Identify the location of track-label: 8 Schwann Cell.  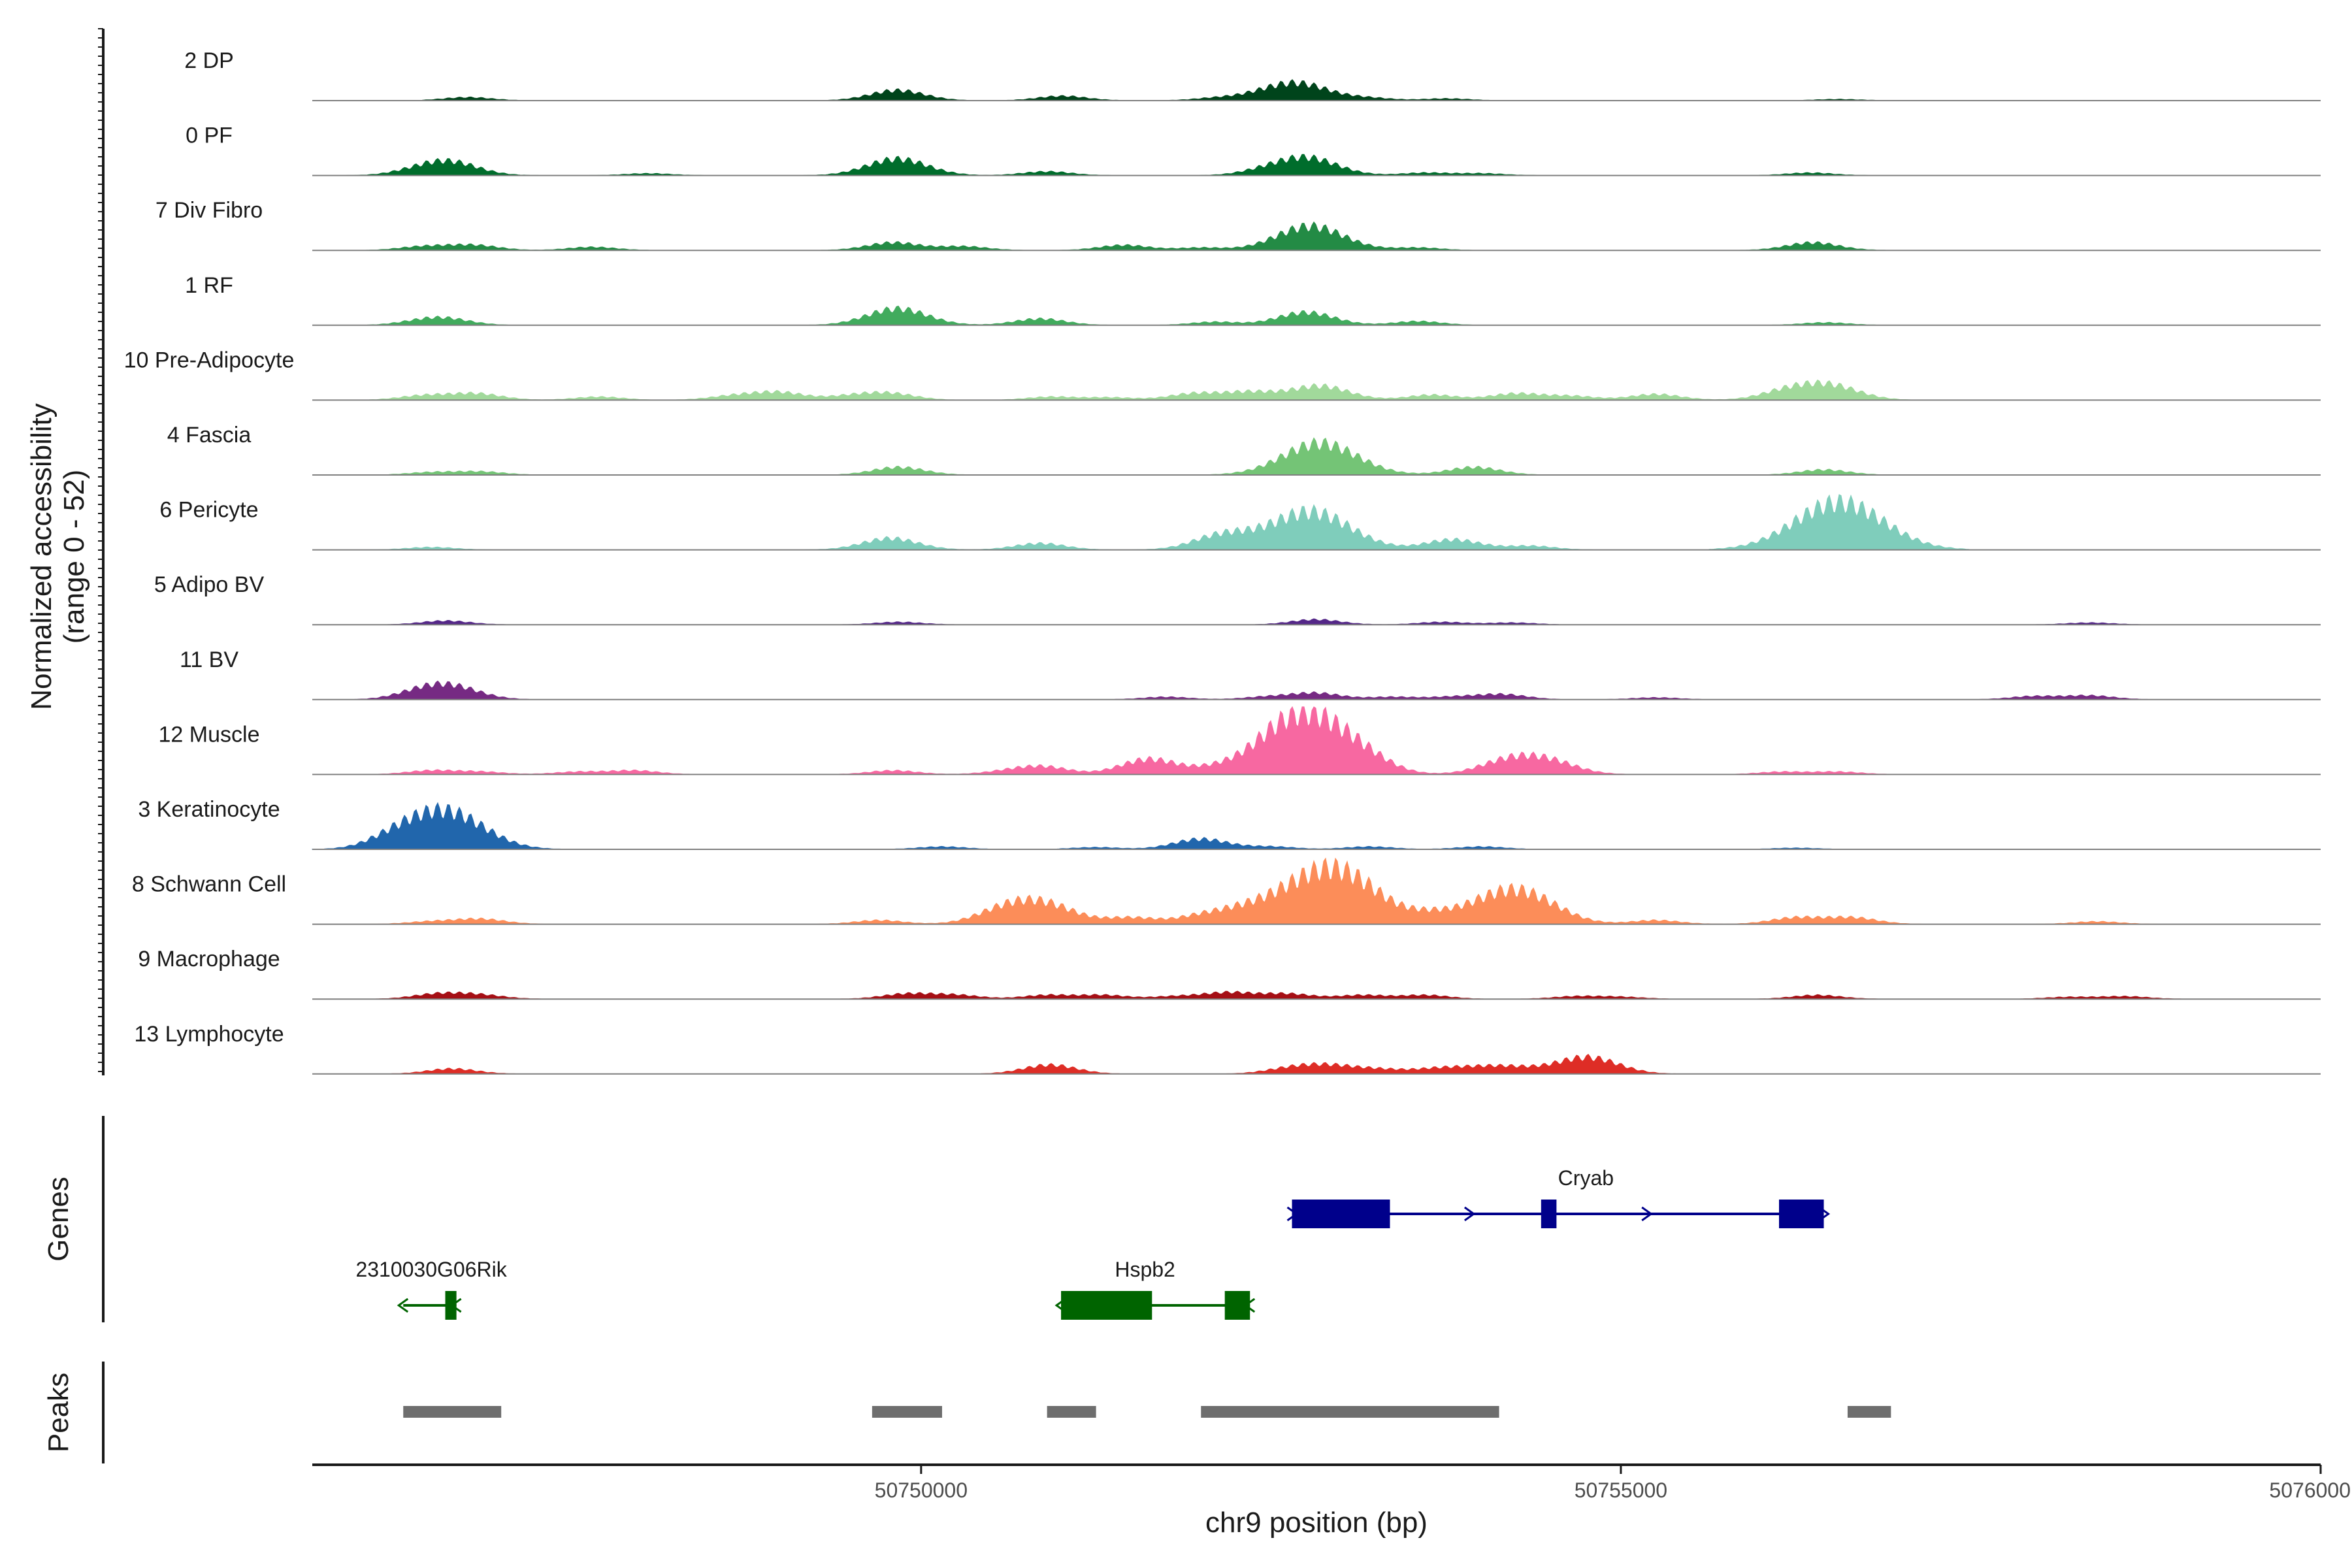
(209, 884).